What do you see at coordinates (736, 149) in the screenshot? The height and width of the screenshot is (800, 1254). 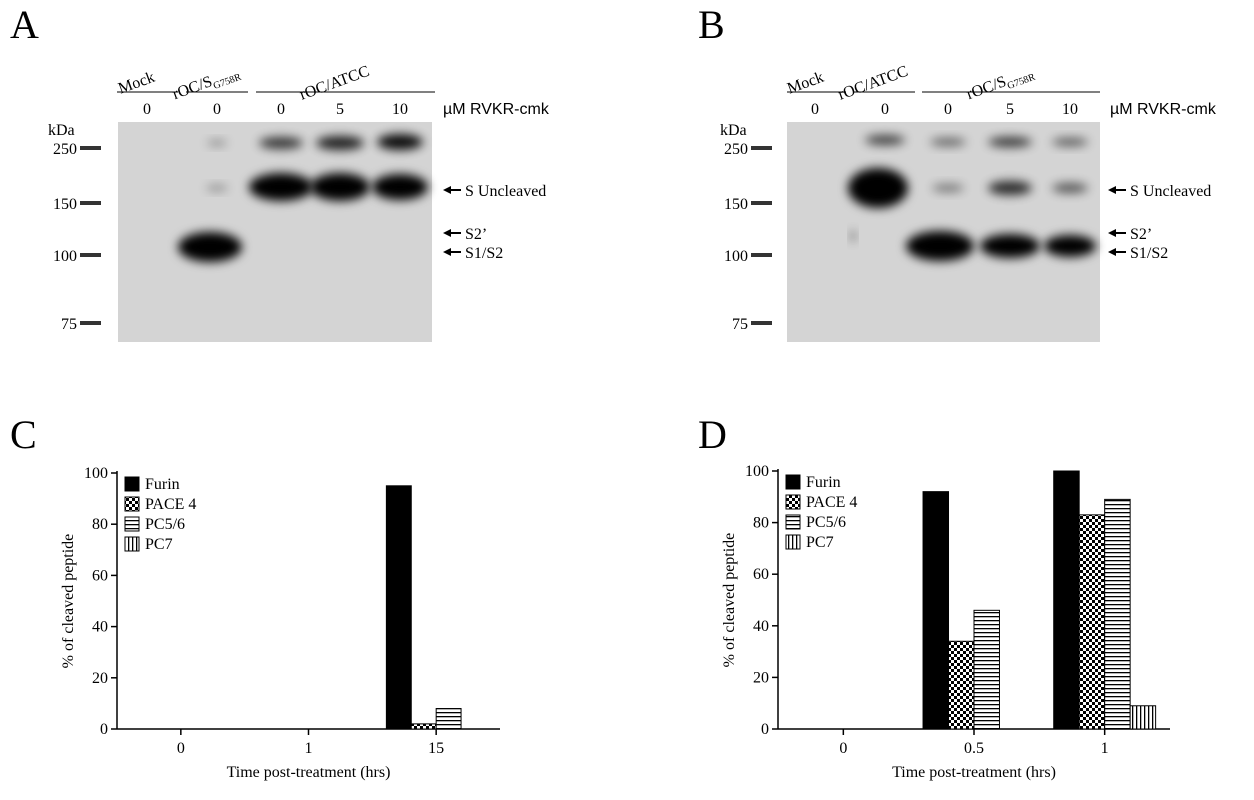 I see `marker-label: 250` at bounding box center [736, 149].